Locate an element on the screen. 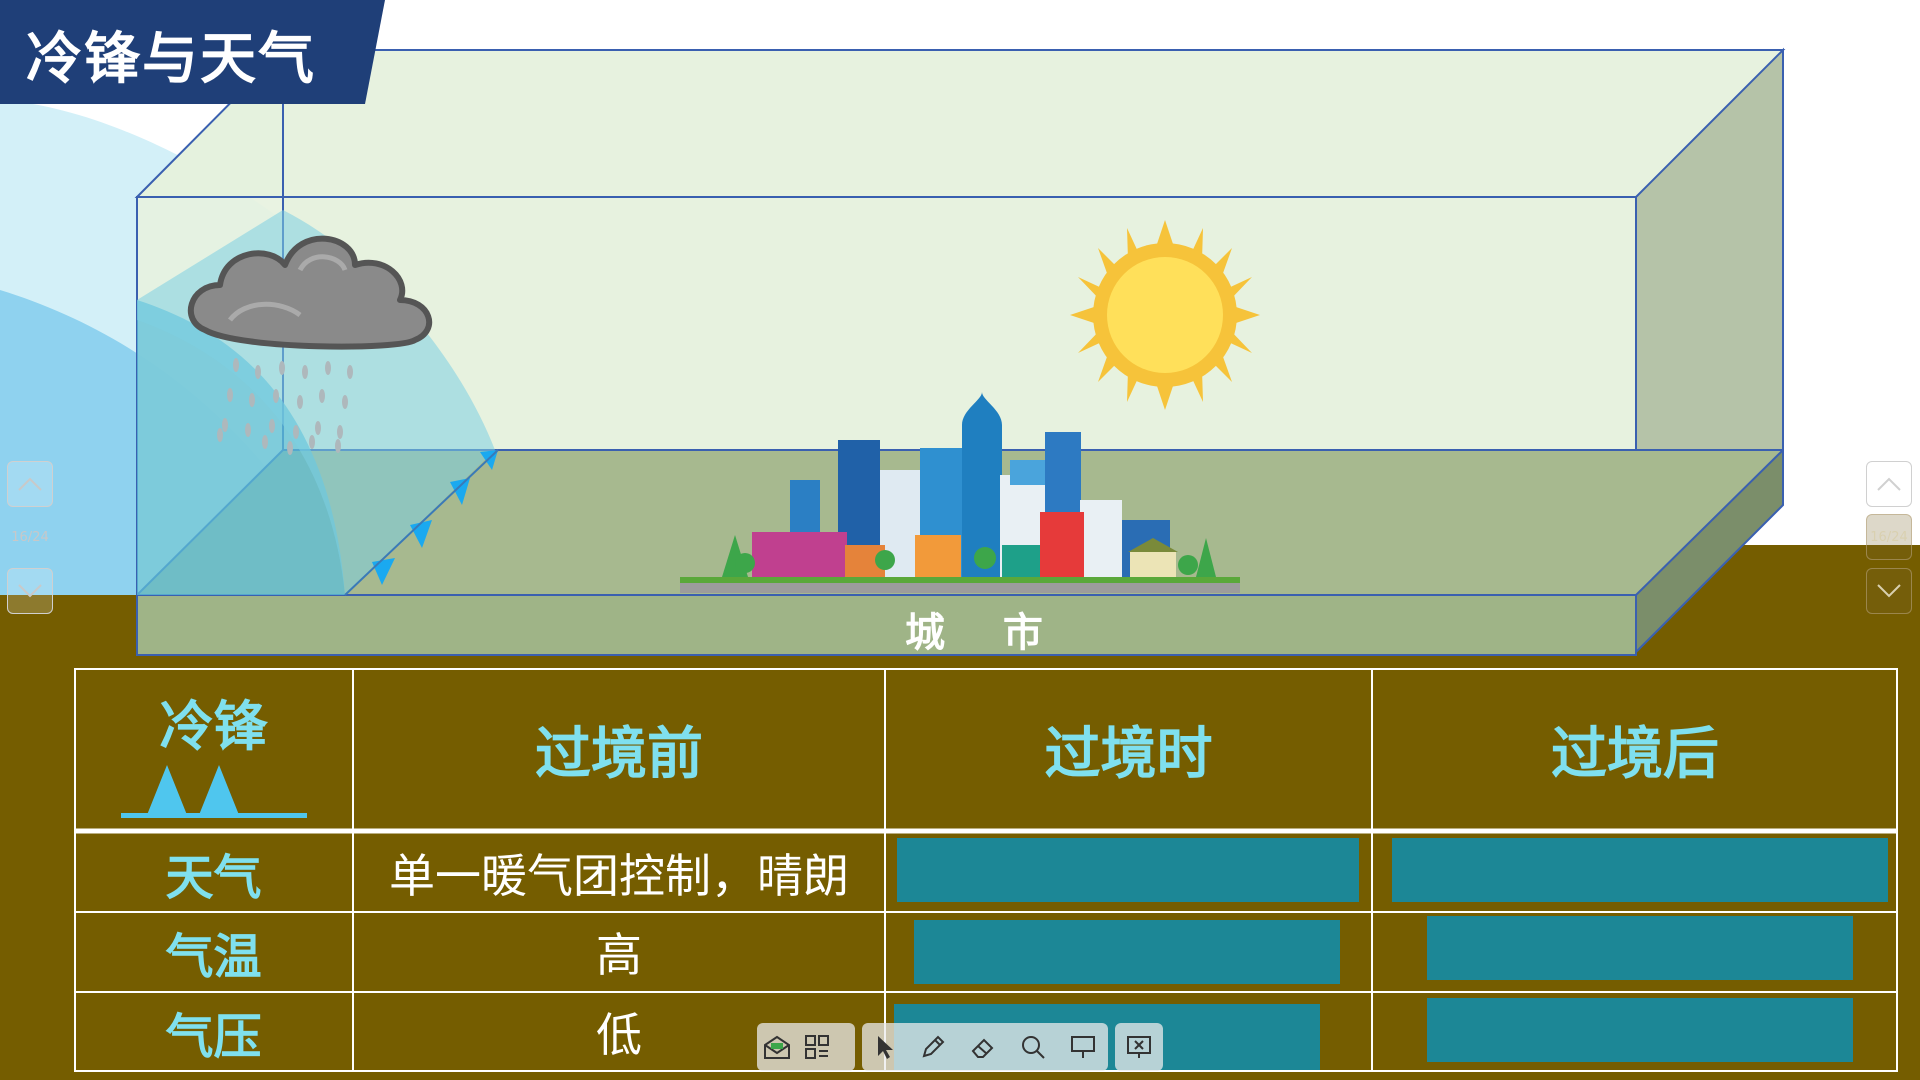 This screenshot has width=1920, height=1080. page-indicator-right: 16/24 is located at coordinates (1889, 537).